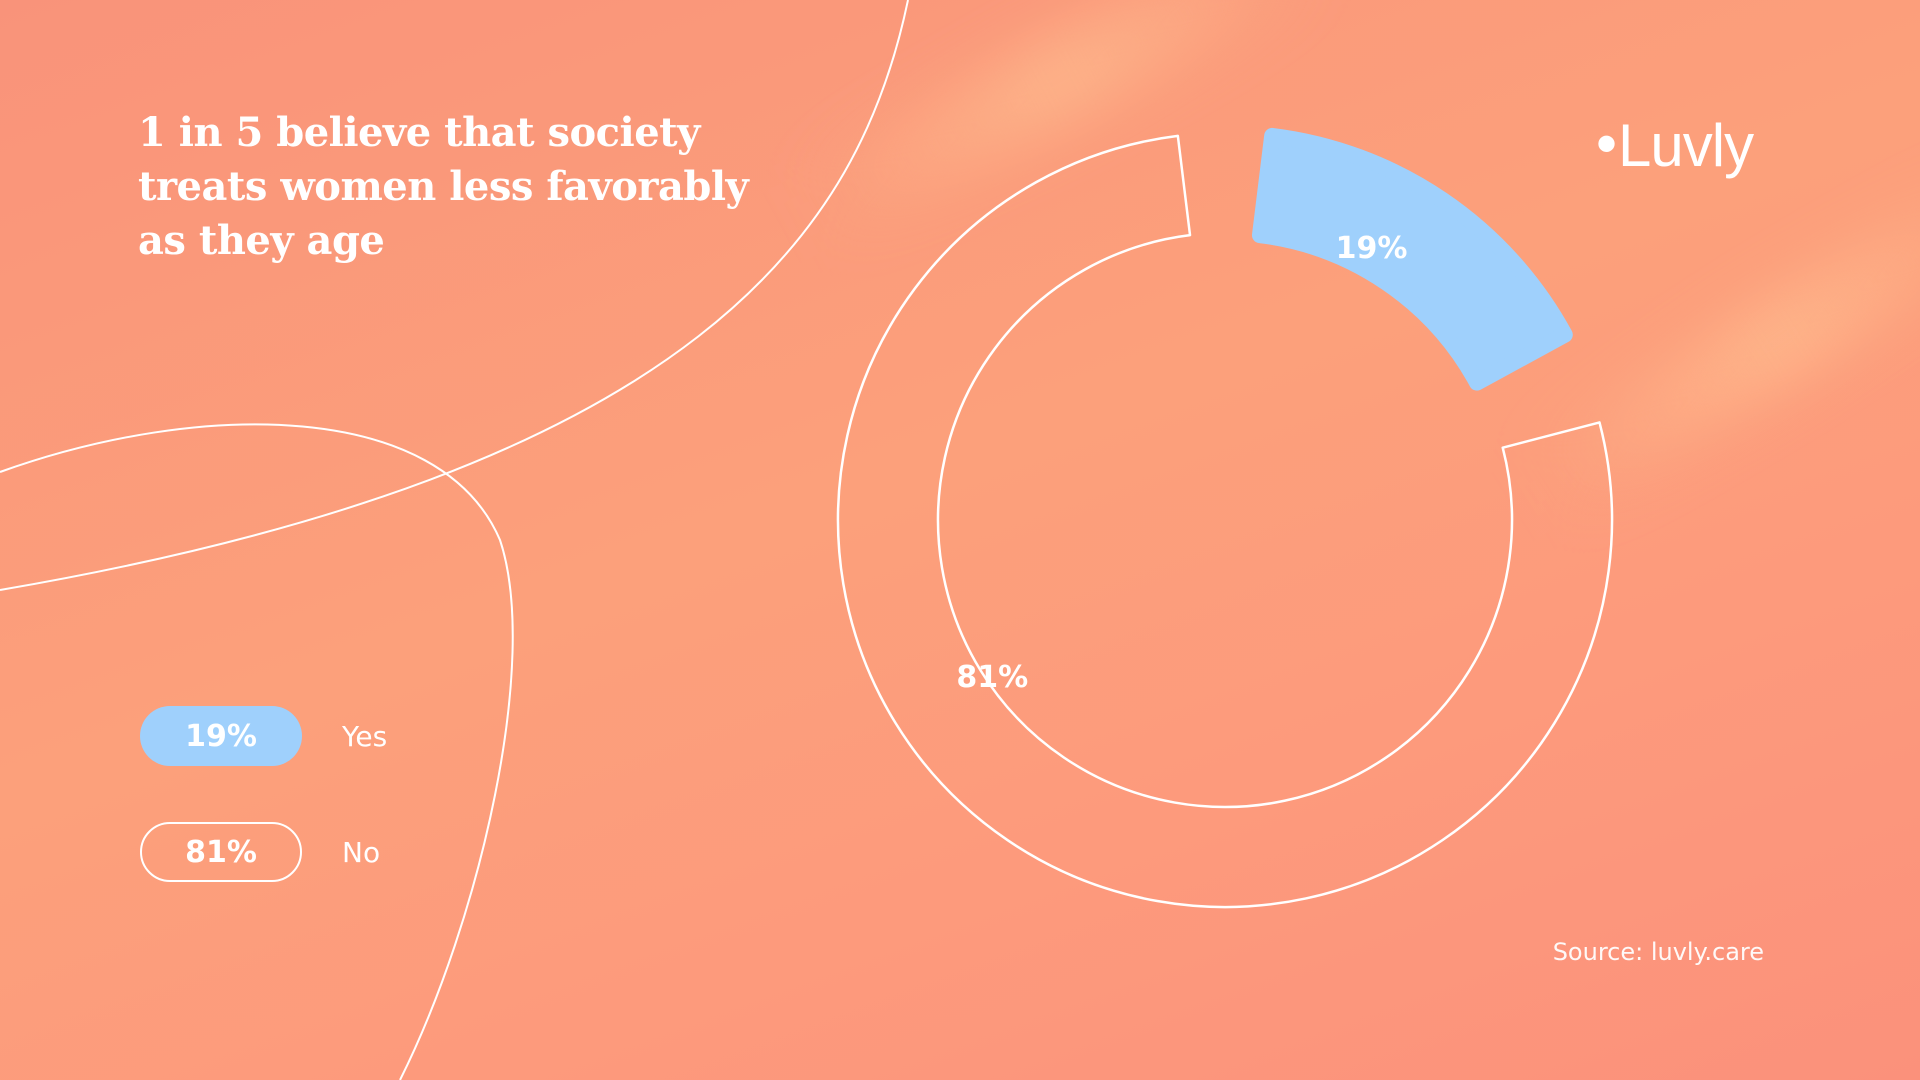  I want to click on legend-item-yes: 19% Yes, so click(263, 736).